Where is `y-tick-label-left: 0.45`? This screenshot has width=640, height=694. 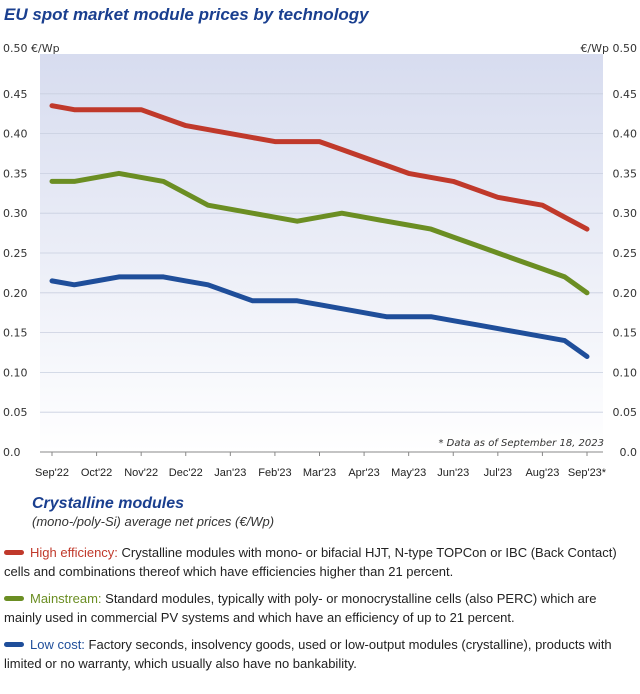
y-tick-label-left: 0.45 is located at coordinates (15, 94).